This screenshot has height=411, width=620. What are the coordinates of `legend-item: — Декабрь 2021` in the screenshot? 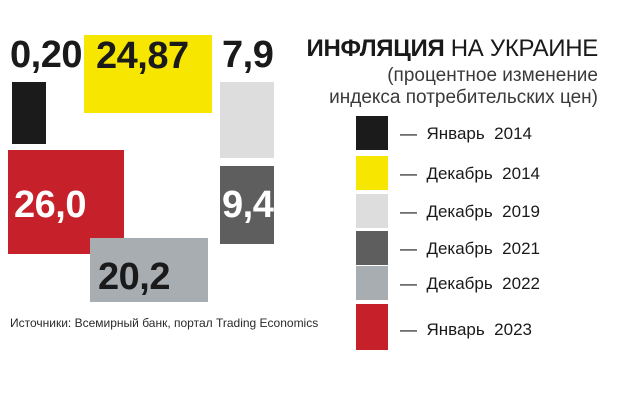 It's located at (476, 248).